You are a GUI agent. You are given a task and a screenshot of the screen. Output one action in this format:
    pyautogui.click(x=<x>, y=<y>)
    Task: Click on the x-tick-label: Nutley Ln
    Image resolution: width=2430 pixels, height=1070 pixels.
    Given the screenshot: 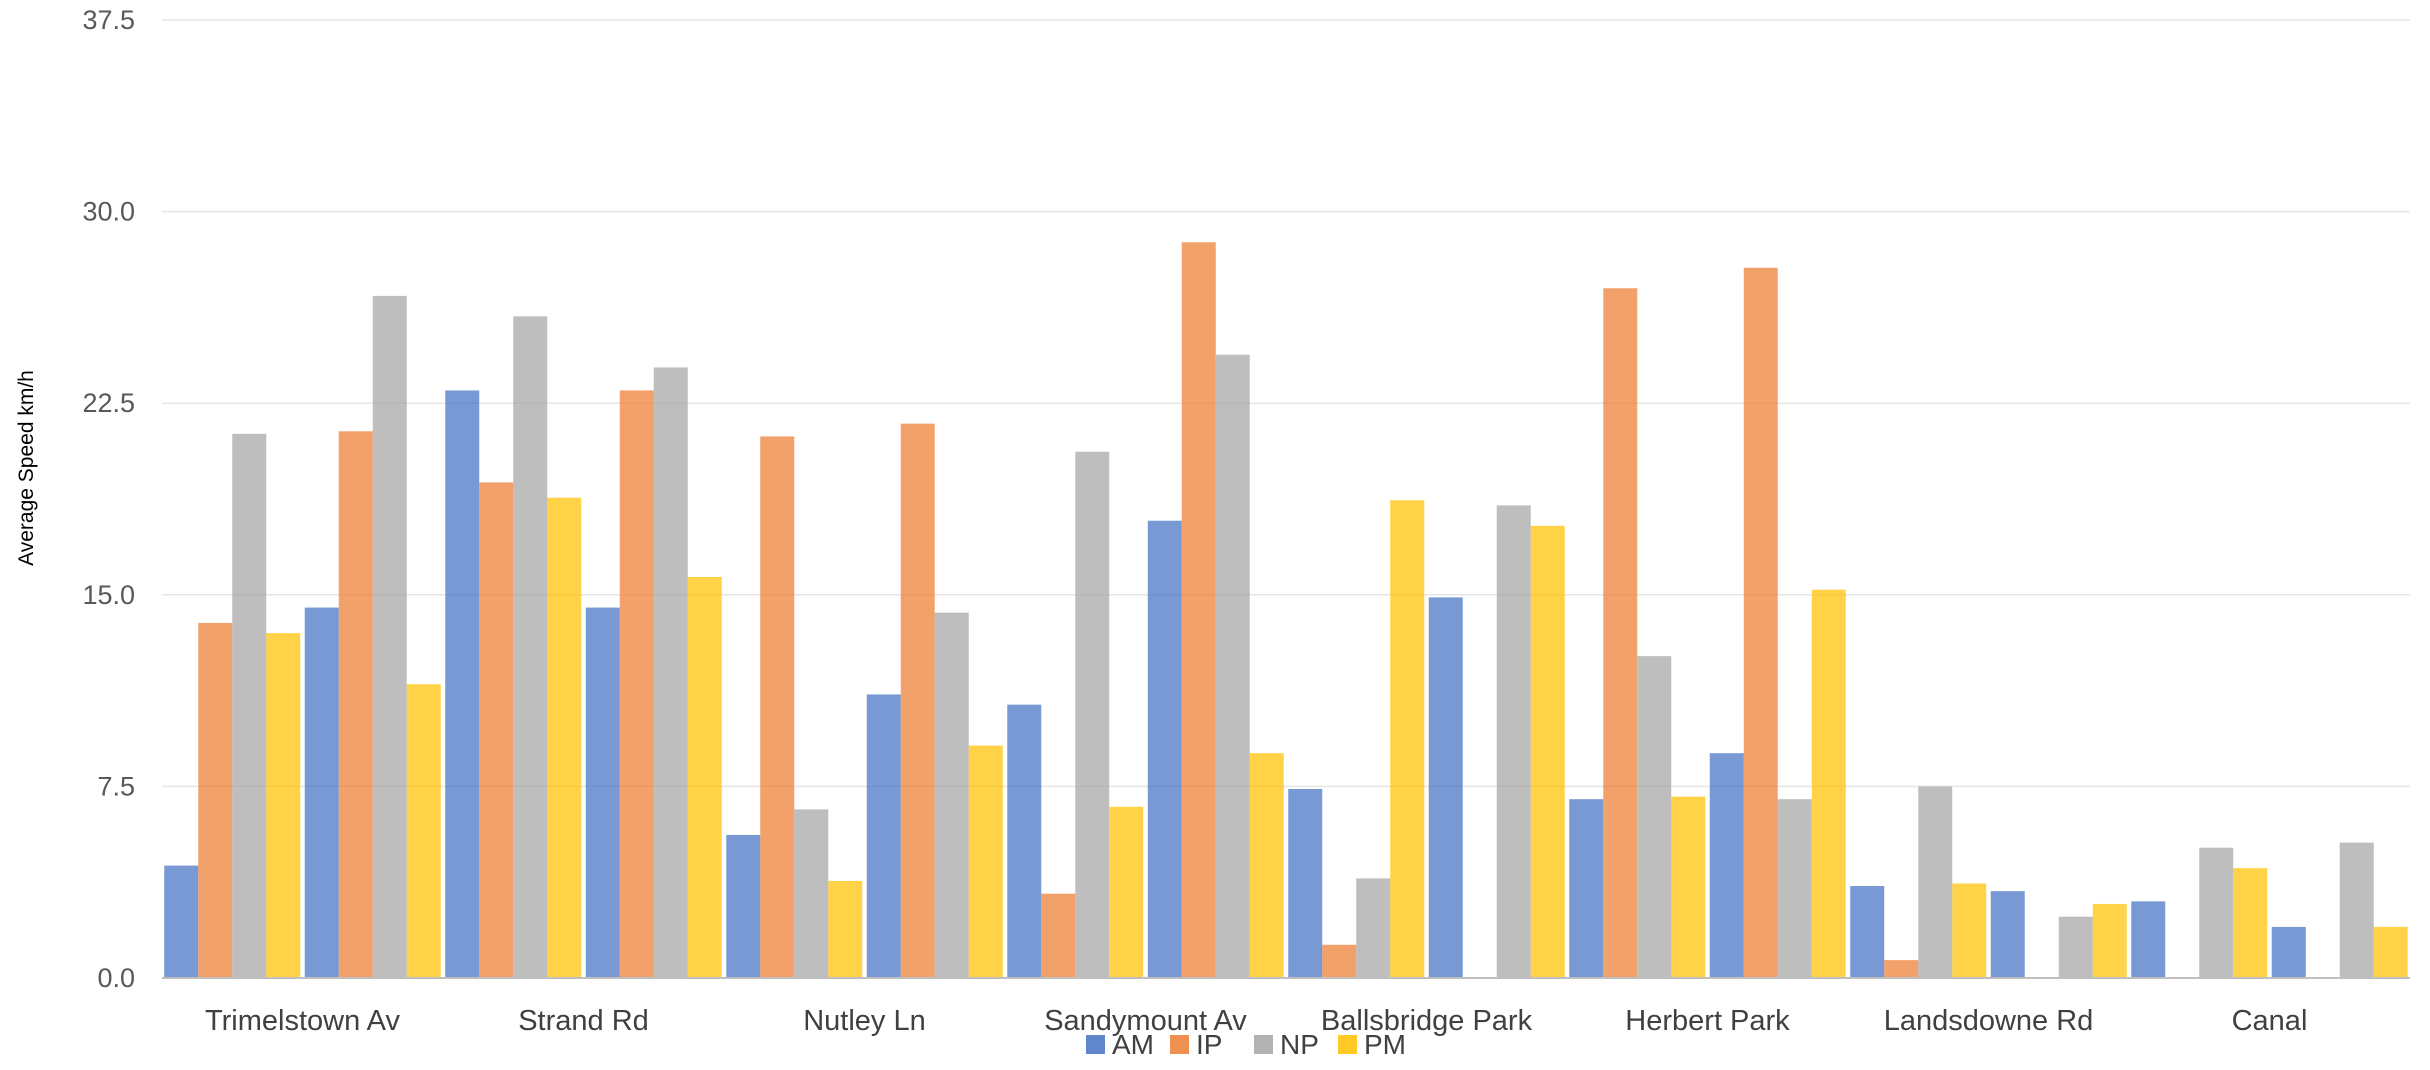 What is the action you would take?
    pyautogui.click(x=864, y=1021)
    